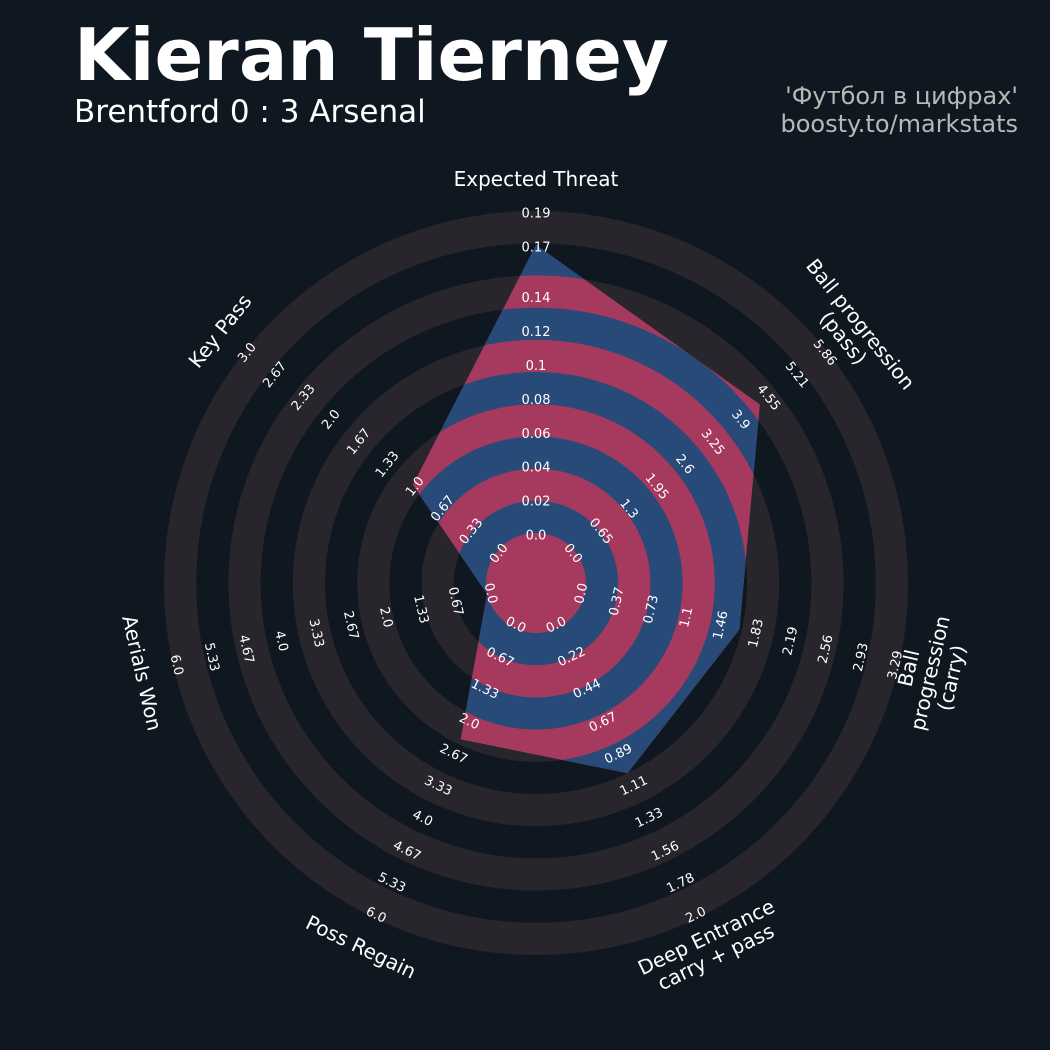 This screenshot has height=1050, width=1050. I want to click on credit: 'Футбол в цифрах', so click(901, 96).